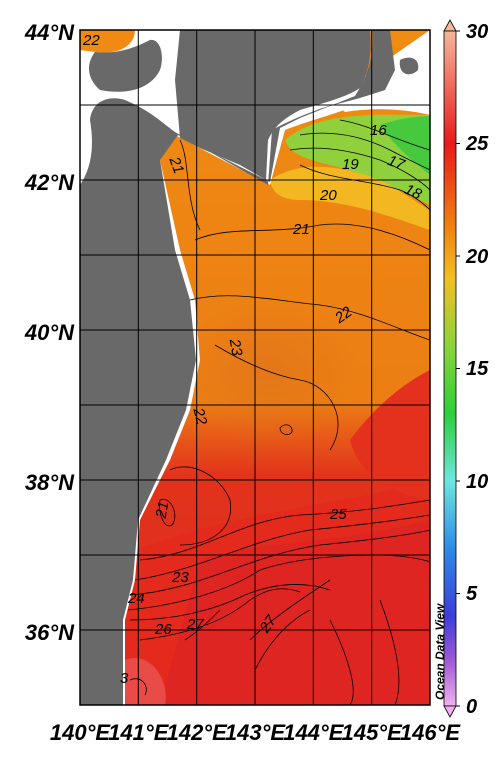 Image resolution: width=502 pixels, height=762 pixels. I want to click on lon-label: 143°E, so click(256, 732).